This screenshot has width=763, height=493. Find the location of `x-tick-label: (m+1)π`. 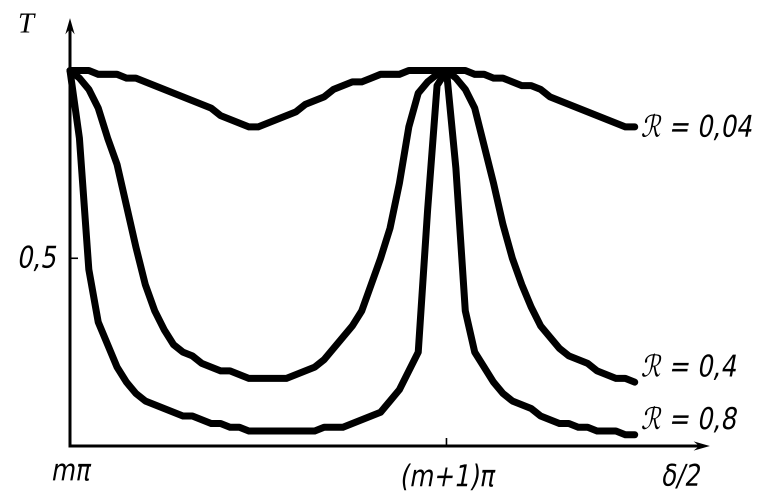

x-tick-label: (m+1)π is located at coordinates (449, 477).